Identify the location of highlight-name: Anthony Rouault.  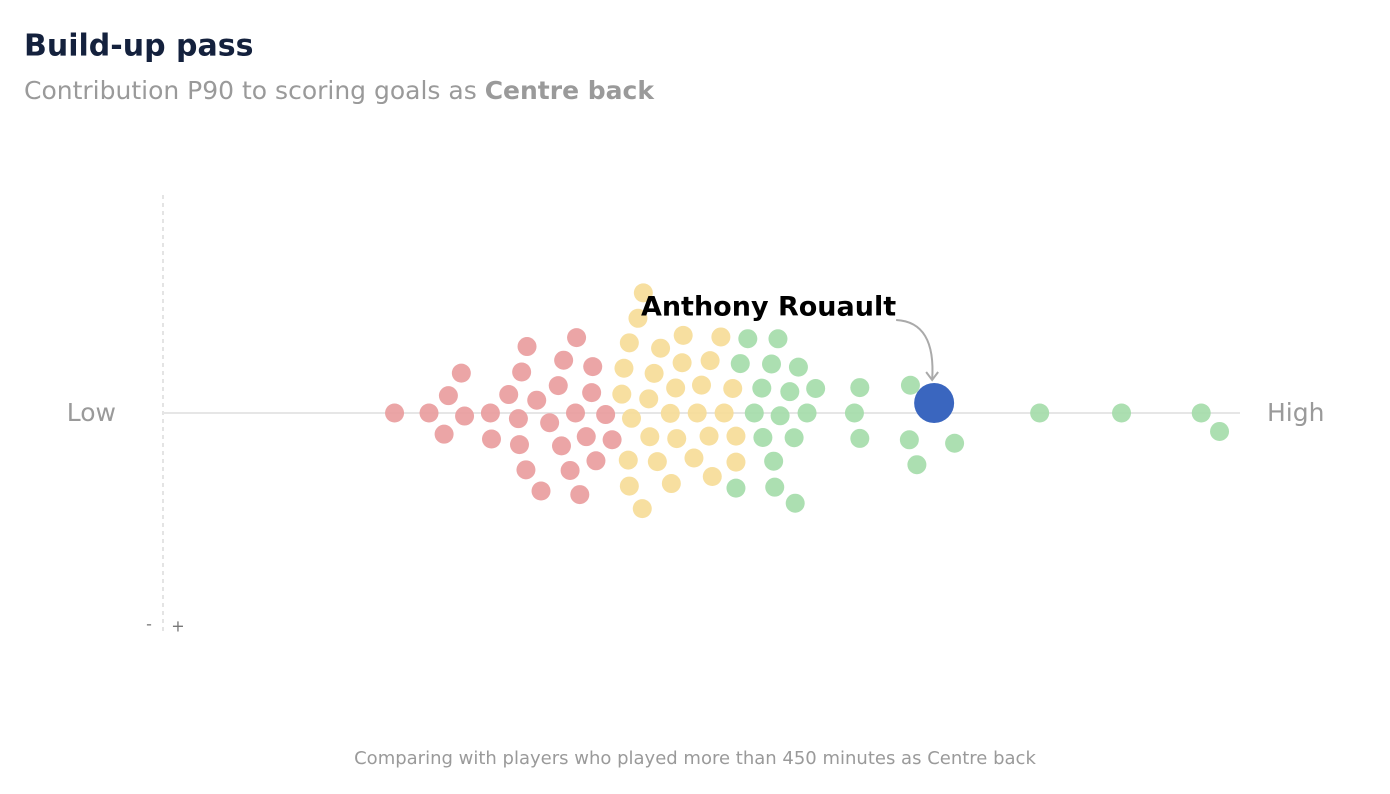
(768, 307).